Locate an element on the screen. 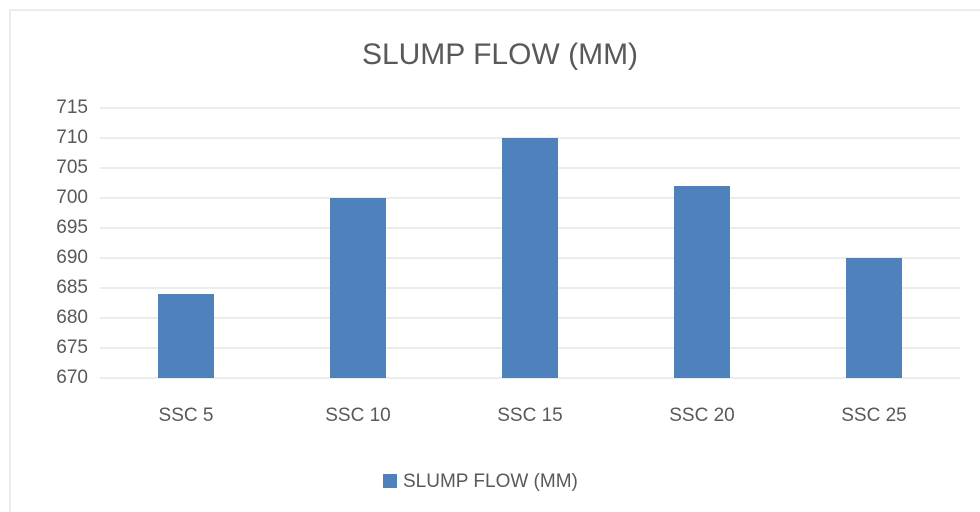  x-tick-label: SSC 20 is located at coordinates (701, 415).